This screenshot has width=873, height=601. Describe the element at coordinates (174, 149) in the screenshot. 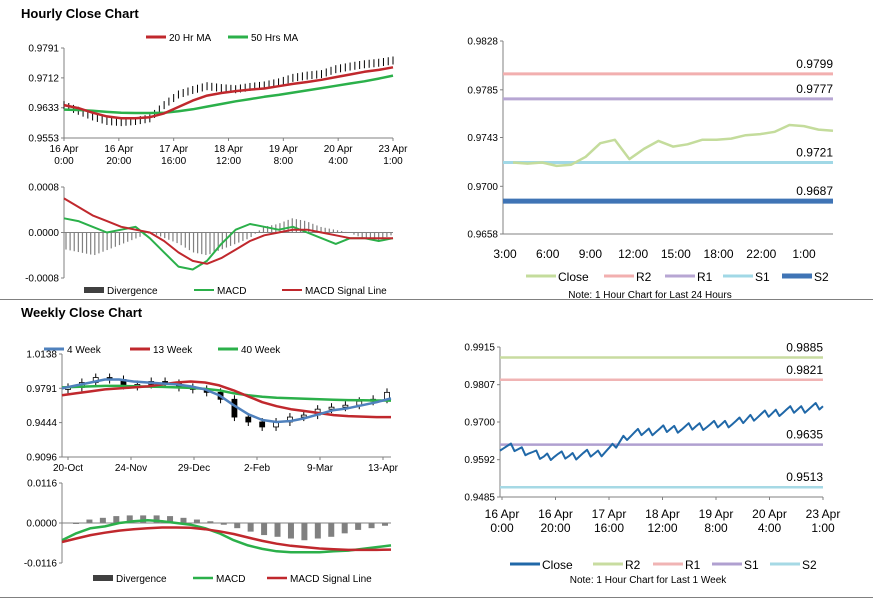

I see `hourly-price-xtick-label: 17 Apr` at that location.